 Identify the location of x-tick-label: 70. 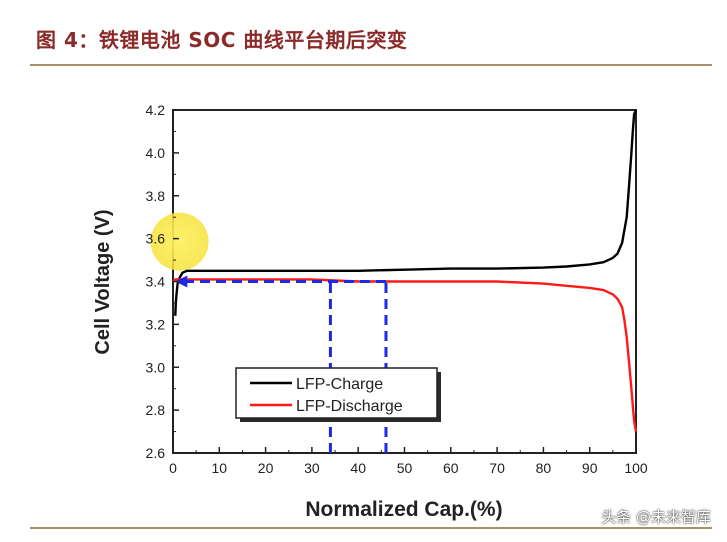
(497, 468).